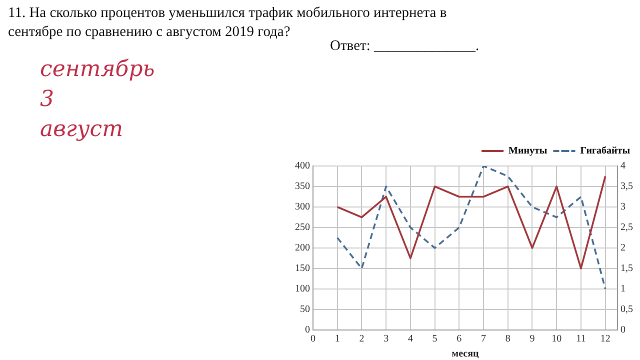  I want to click on x-tick-label: 10, so click(557, 339).